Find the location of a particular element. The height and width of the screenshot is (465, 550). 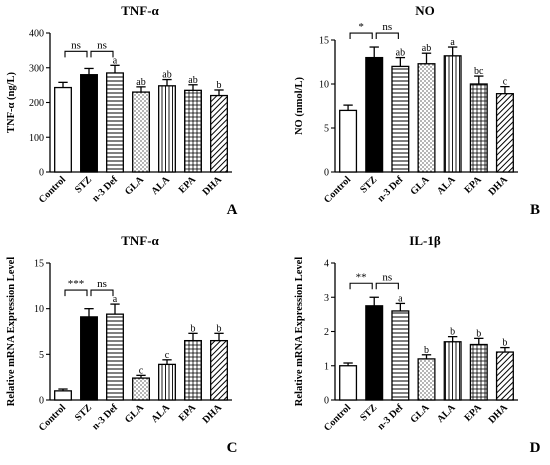

panel-letter: D is located at coordinates (535, 448).